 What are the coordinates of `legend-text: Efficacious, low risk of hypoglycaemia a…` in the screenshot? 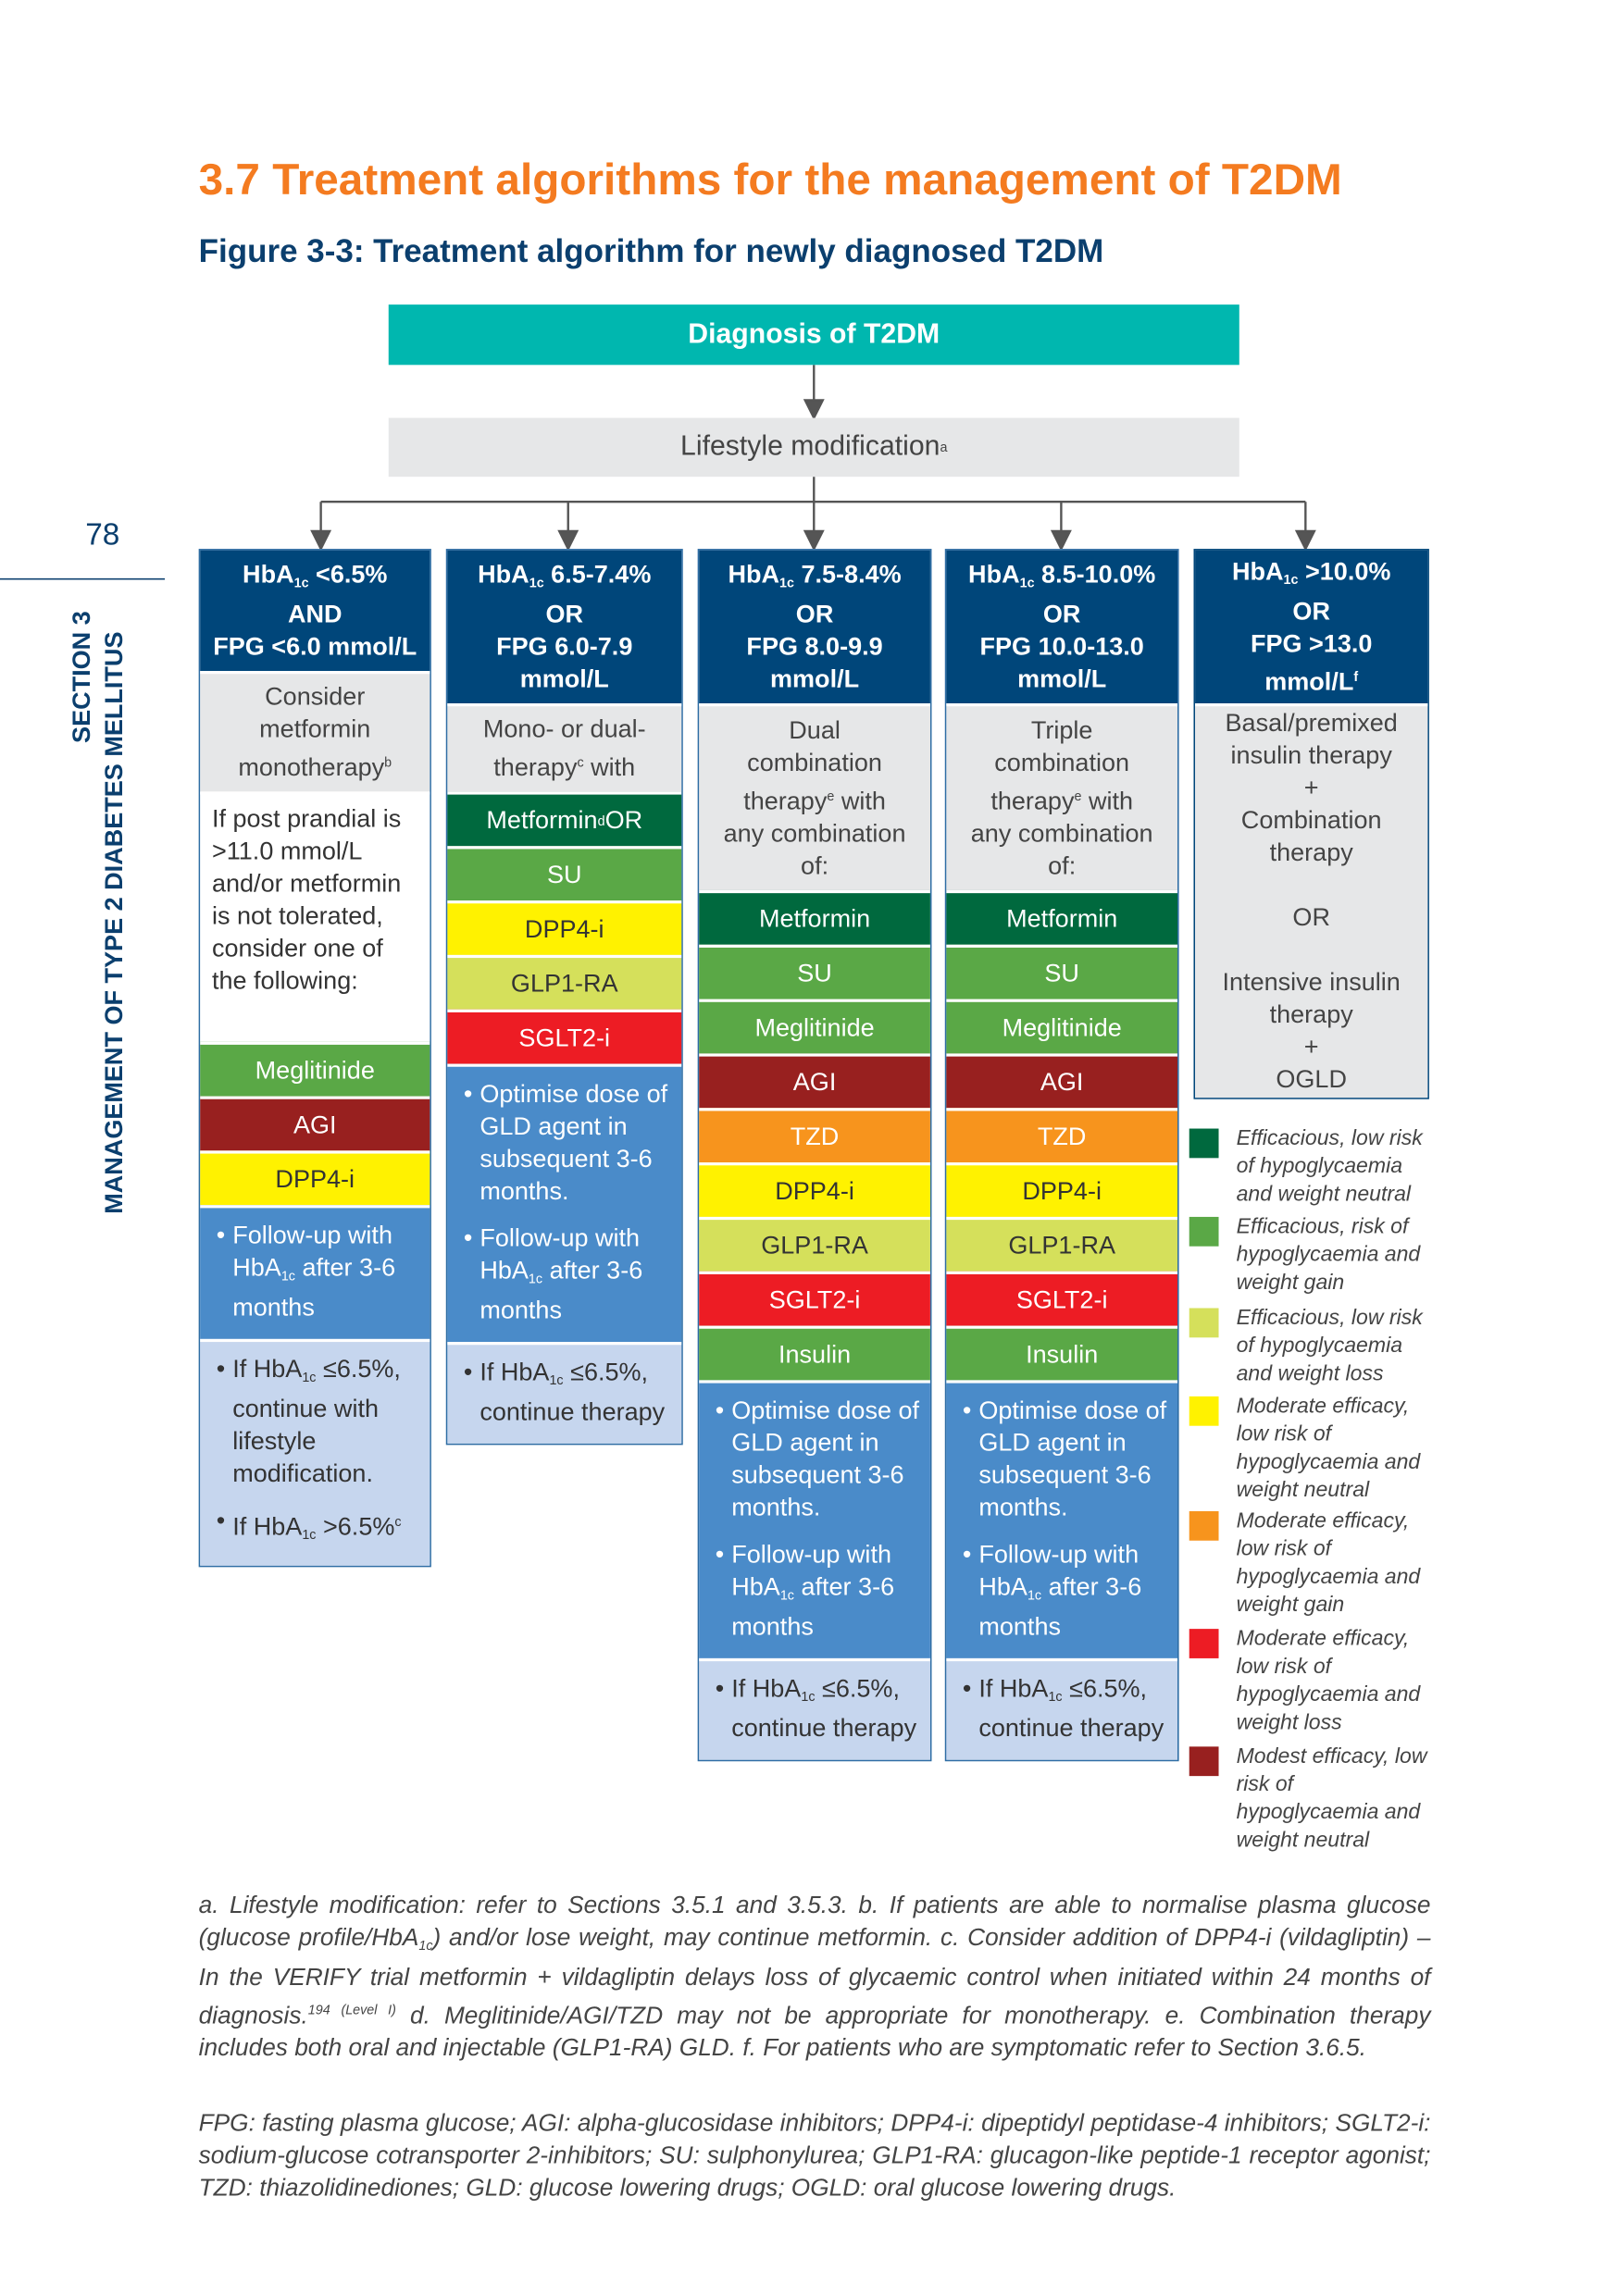 It's located at (1330, 1167).